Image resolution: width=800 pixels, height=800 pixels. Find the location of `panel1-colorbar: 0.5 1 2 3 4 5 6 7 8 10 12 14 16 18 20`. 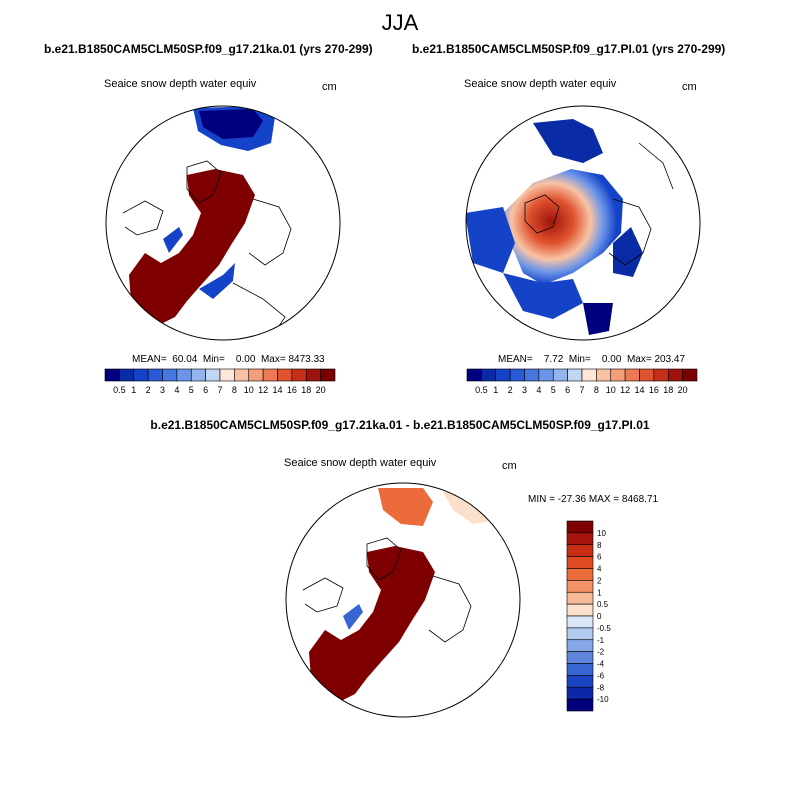

panel1-colorbar: 0.5 1 2 3 4 5 6 7 8 10 12 14 16 18 20 is located at coordinates (220, 381).